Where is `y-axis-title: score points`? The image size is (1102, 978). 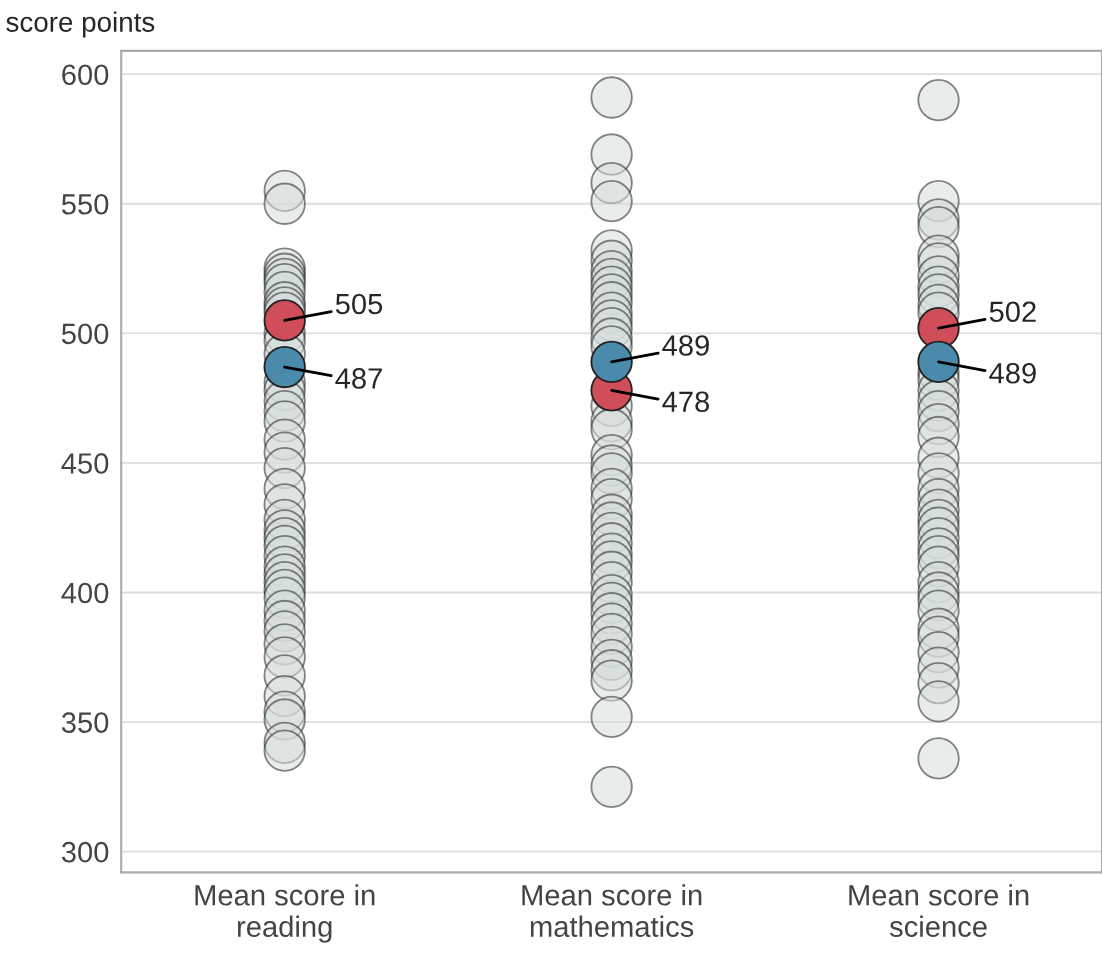 y-axis-title: score points is located at coordinates (80, 24).